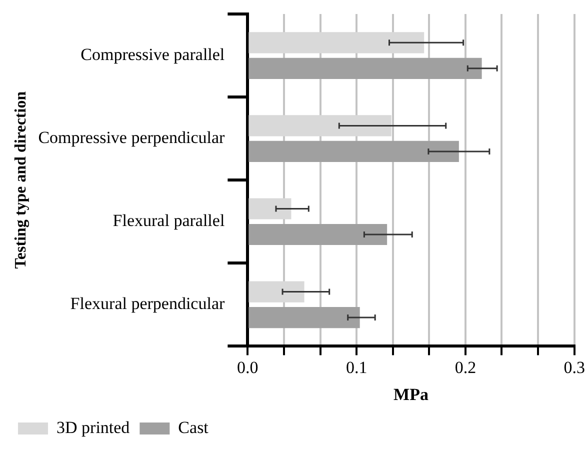 The width and height of the screenshot is (588, 451). Describe the element at coordinates (574, 367) in the screenshot. I see `x-tick-label: 0.3` at that location.